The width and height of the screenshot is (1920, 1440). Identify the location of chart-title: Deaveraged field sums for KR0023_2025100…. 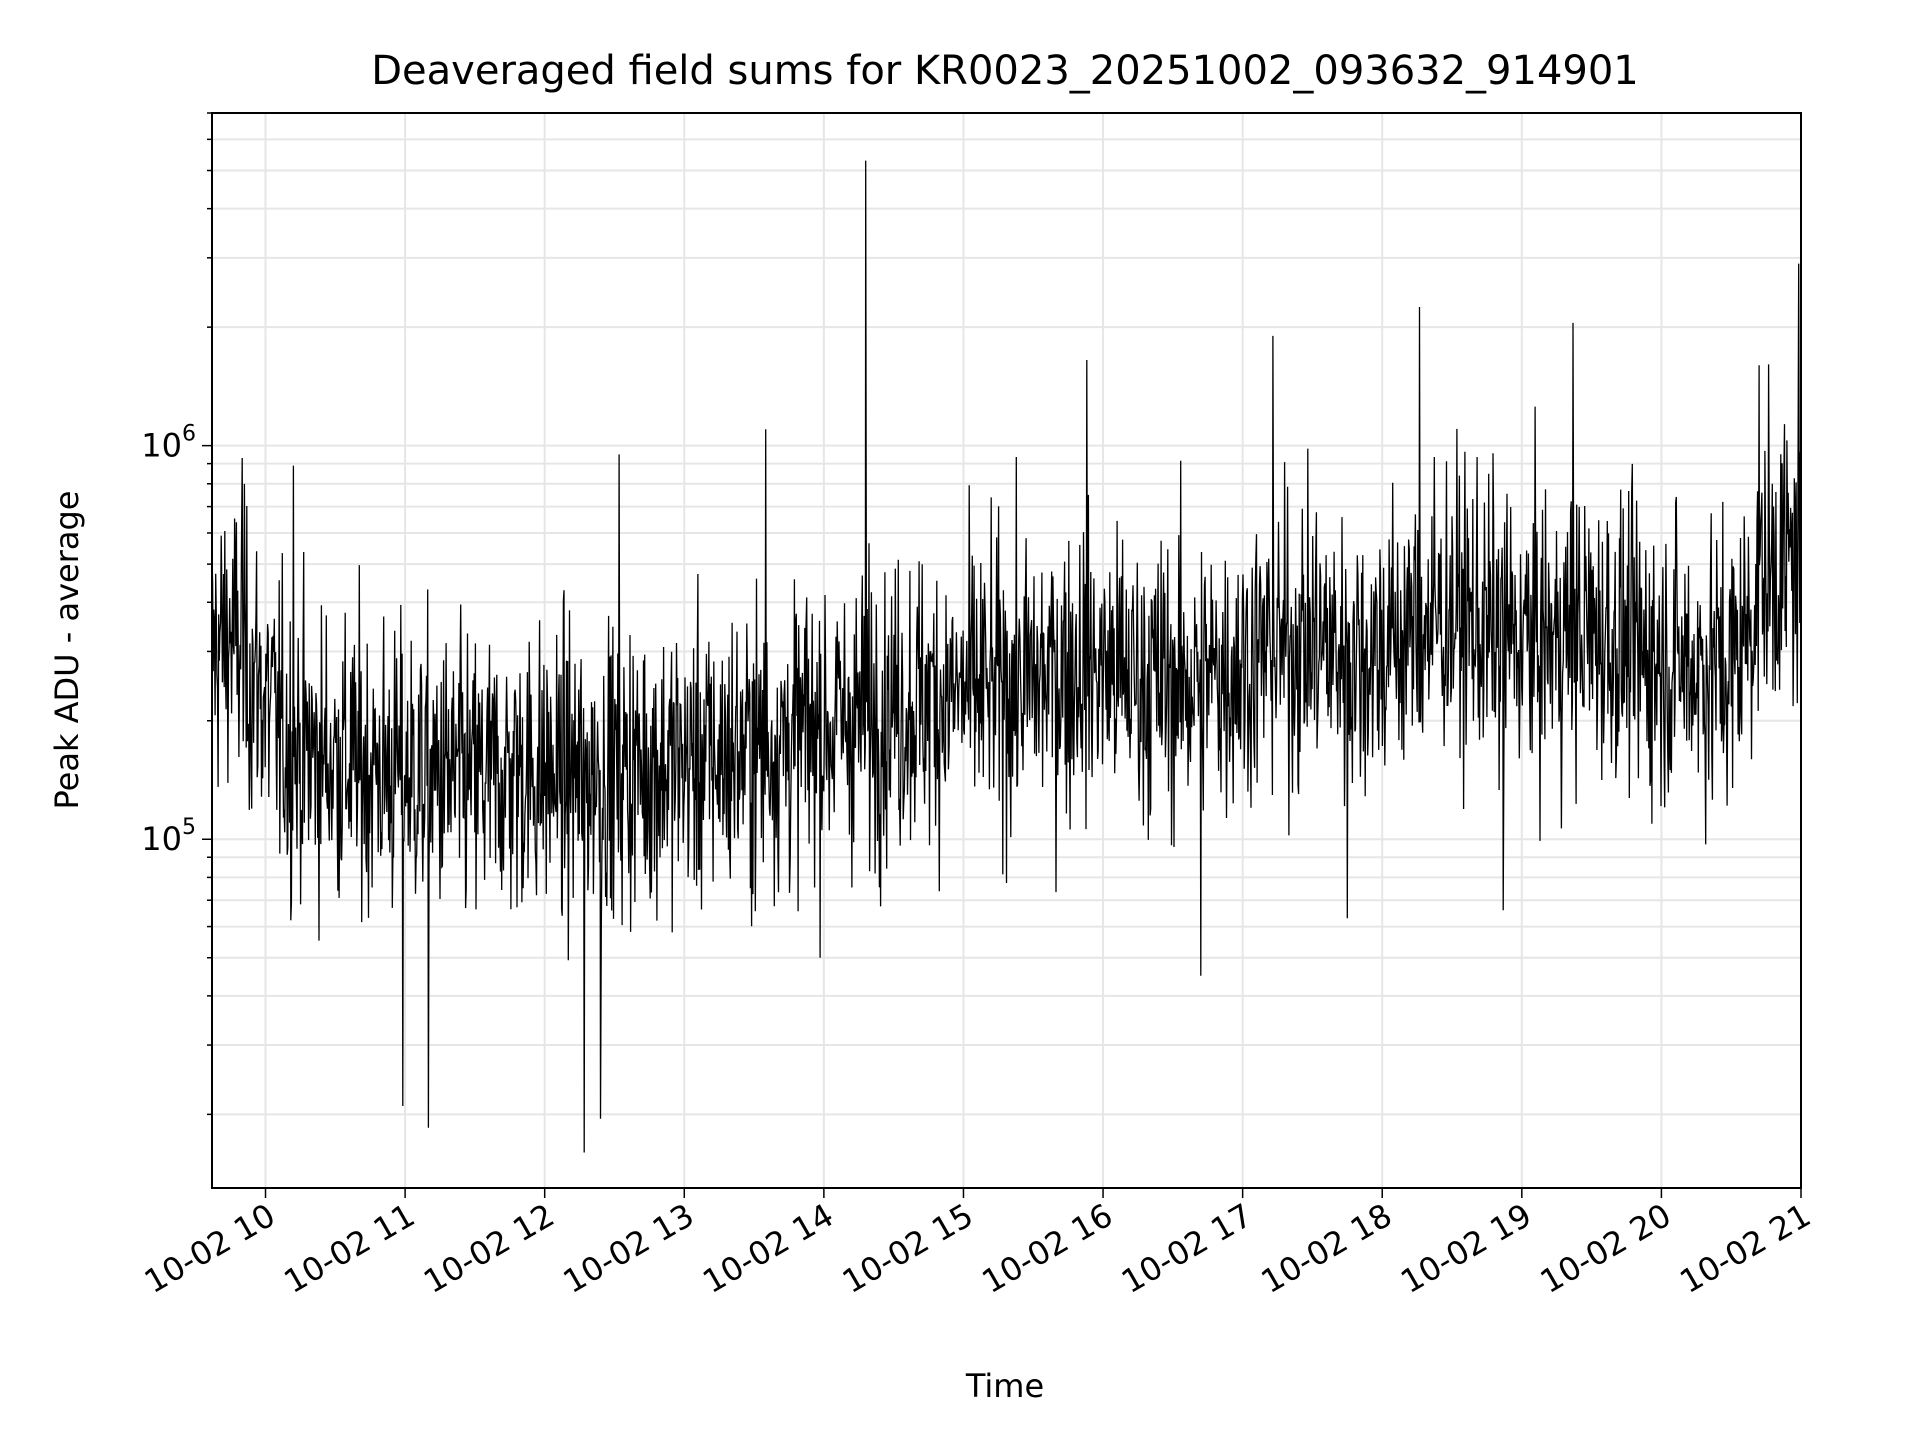
(1005, 71).